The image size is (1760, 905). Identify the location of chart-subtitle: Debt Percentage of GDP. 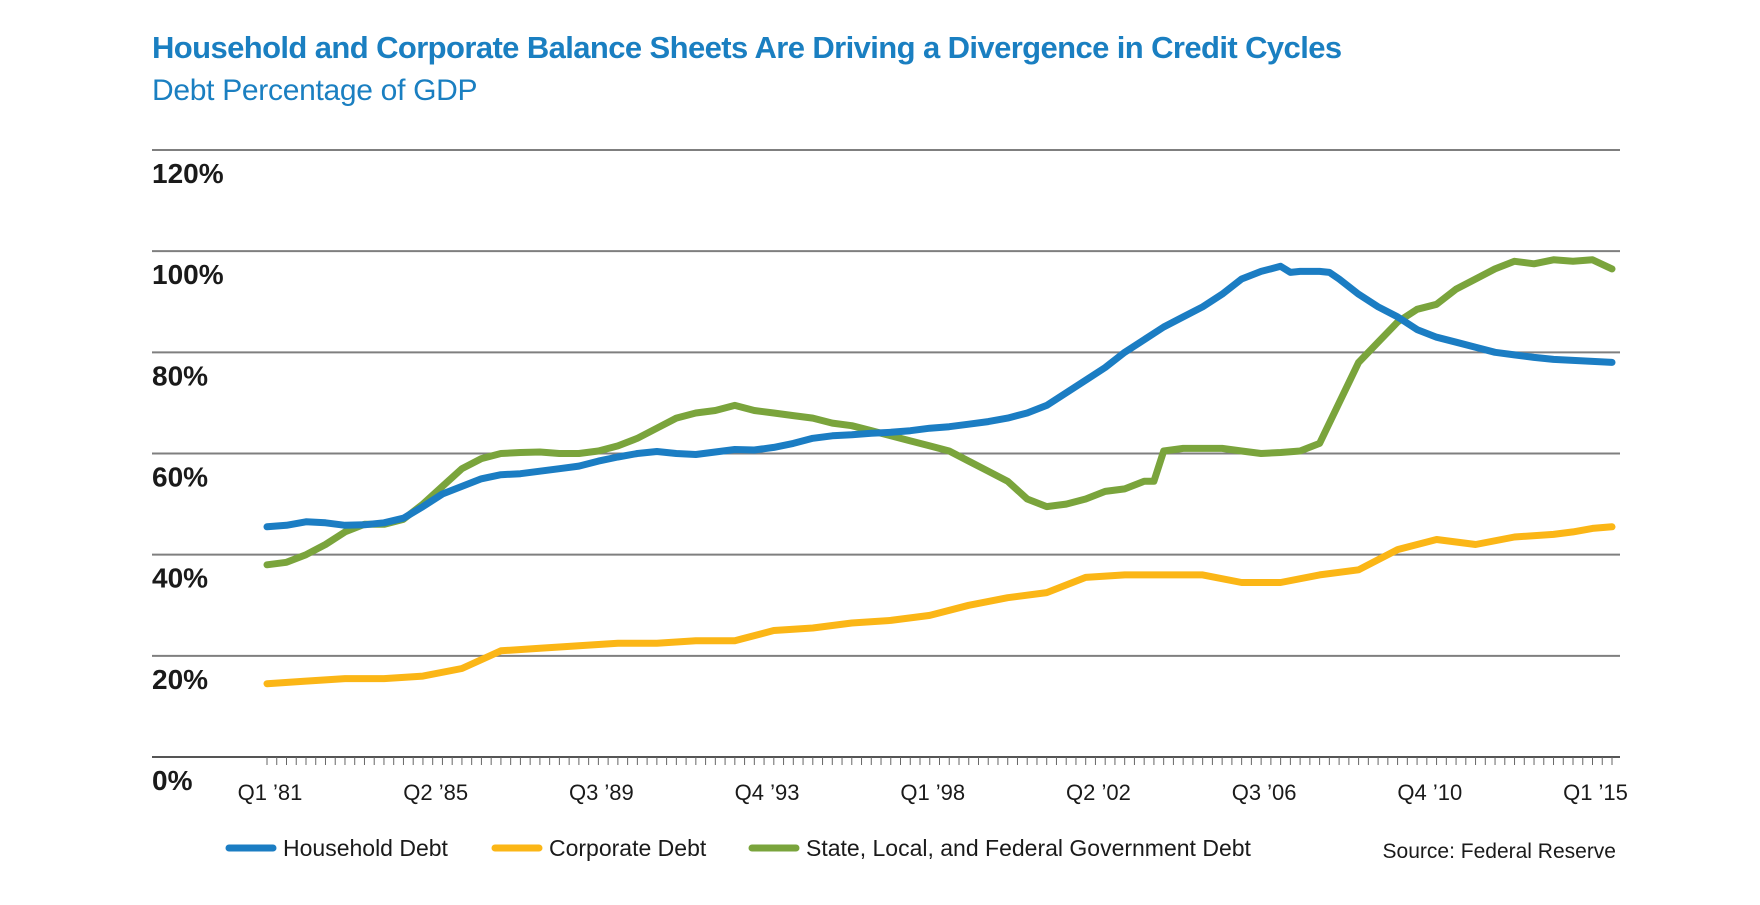
(315, 90).